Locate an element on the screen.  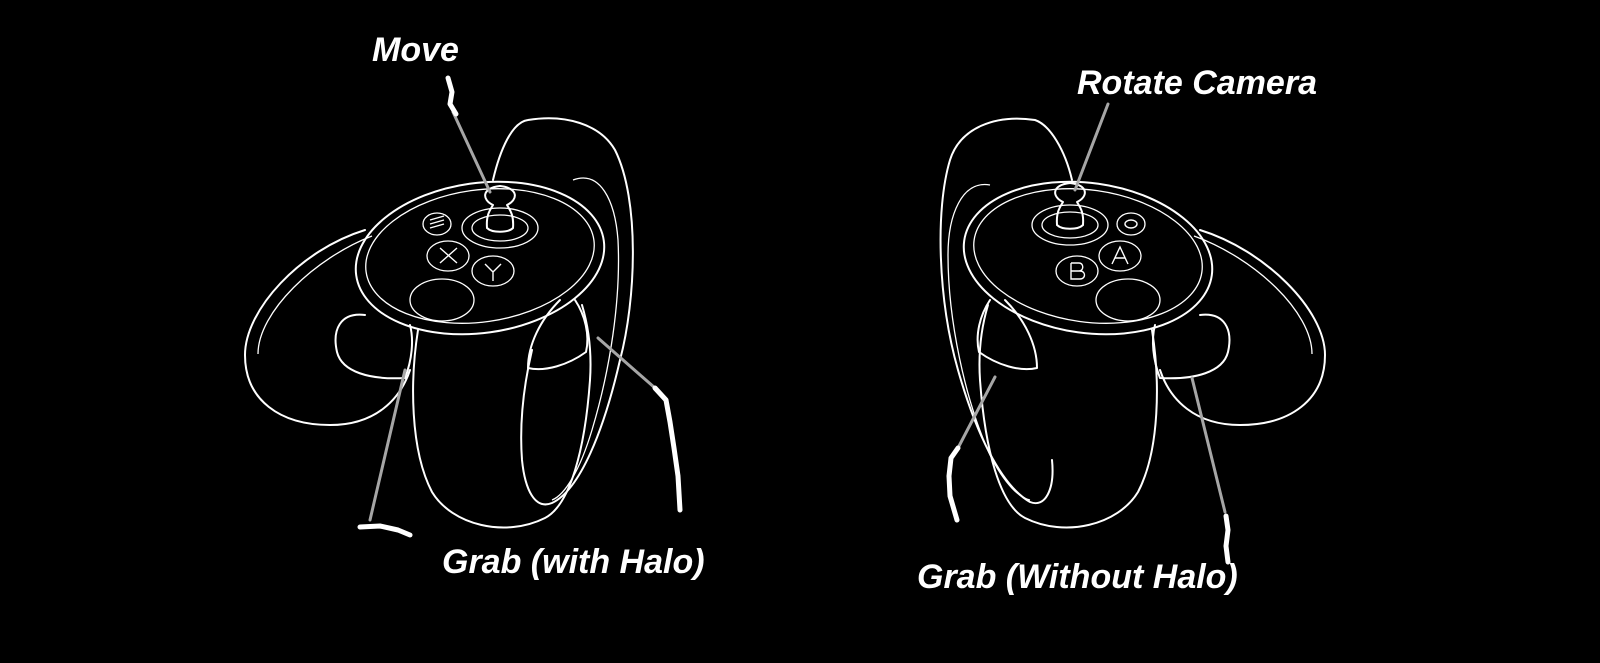
right-tracking-ring-inner is located at coordinates (989, 342).